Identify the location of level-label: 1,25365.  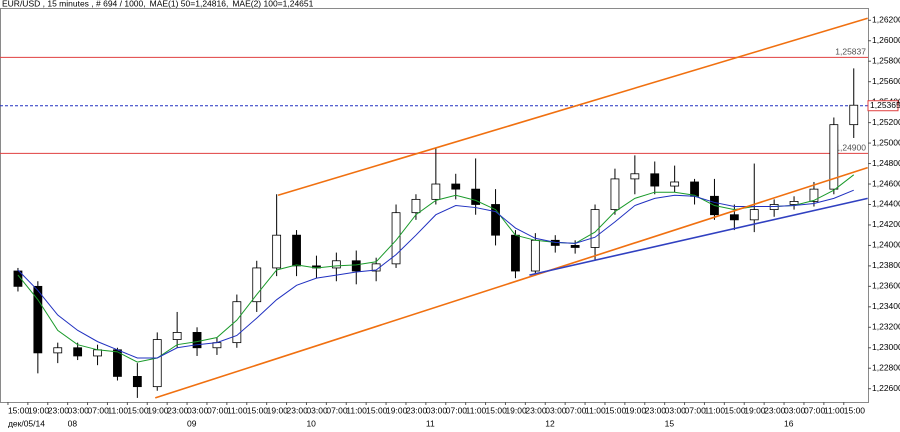
(885, 105).